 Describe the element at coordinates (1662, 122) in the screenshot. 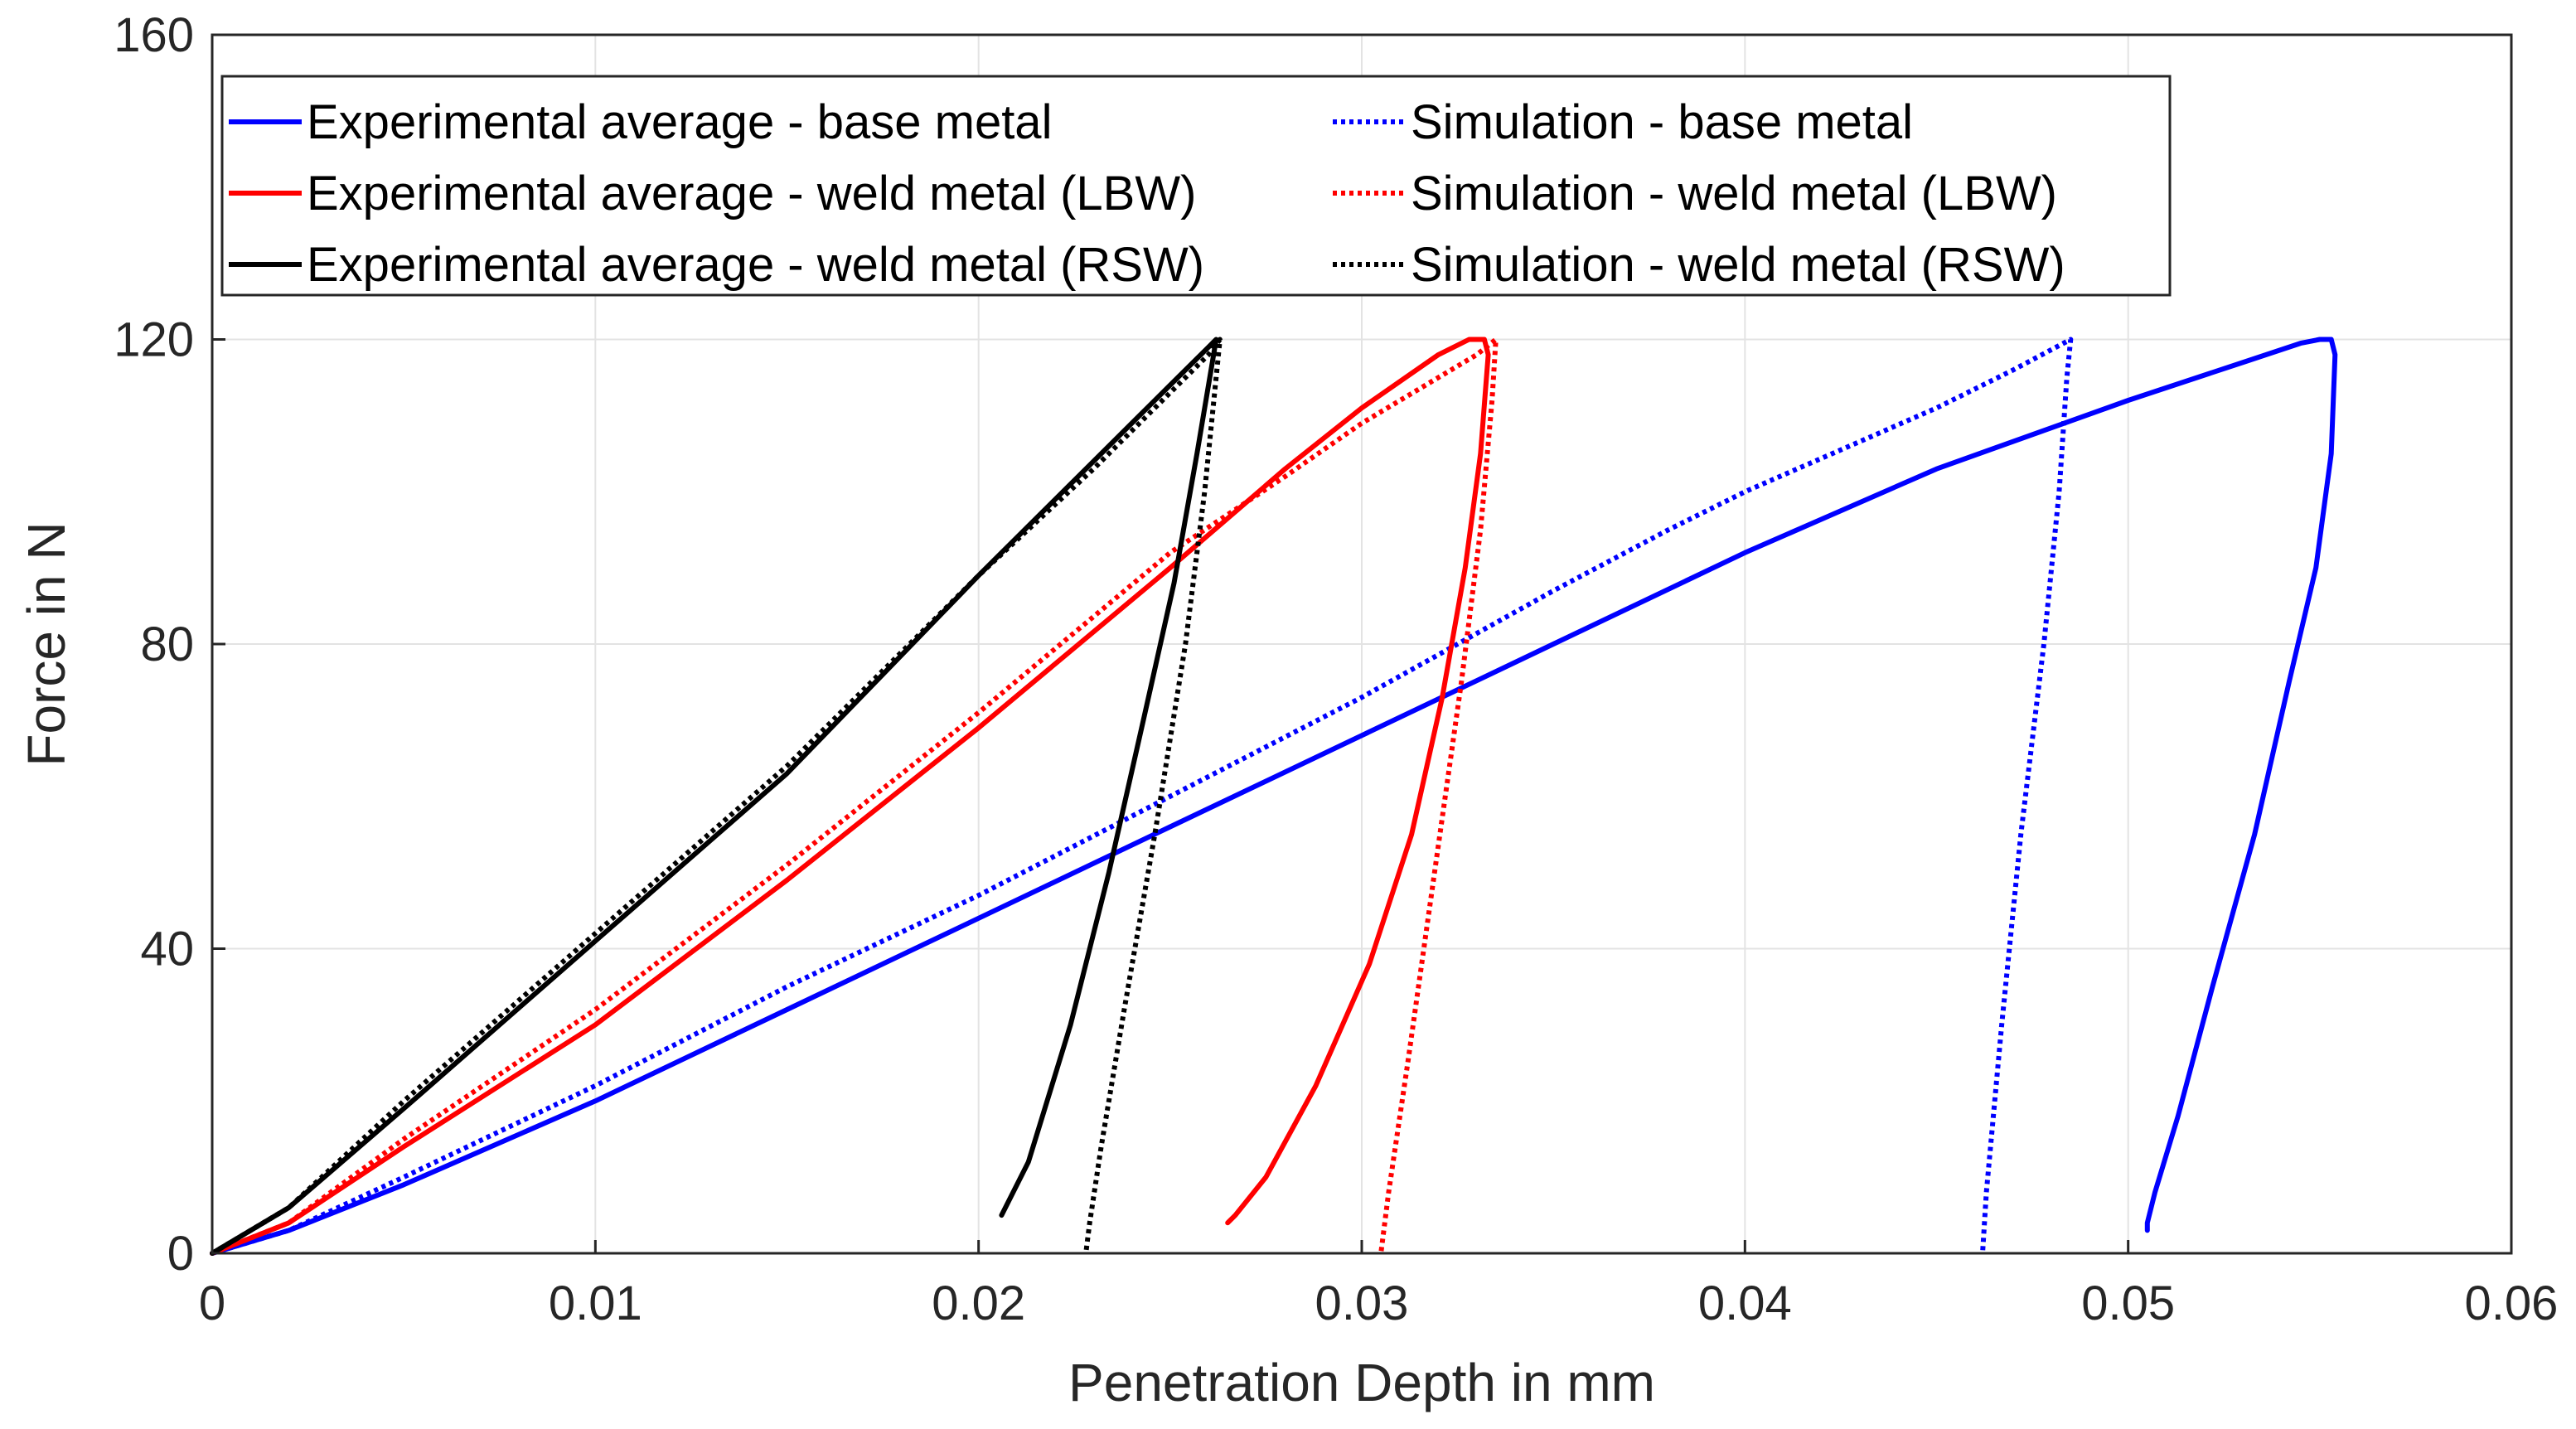

I see `legend-label-2: Simulation - base metal` at that location.